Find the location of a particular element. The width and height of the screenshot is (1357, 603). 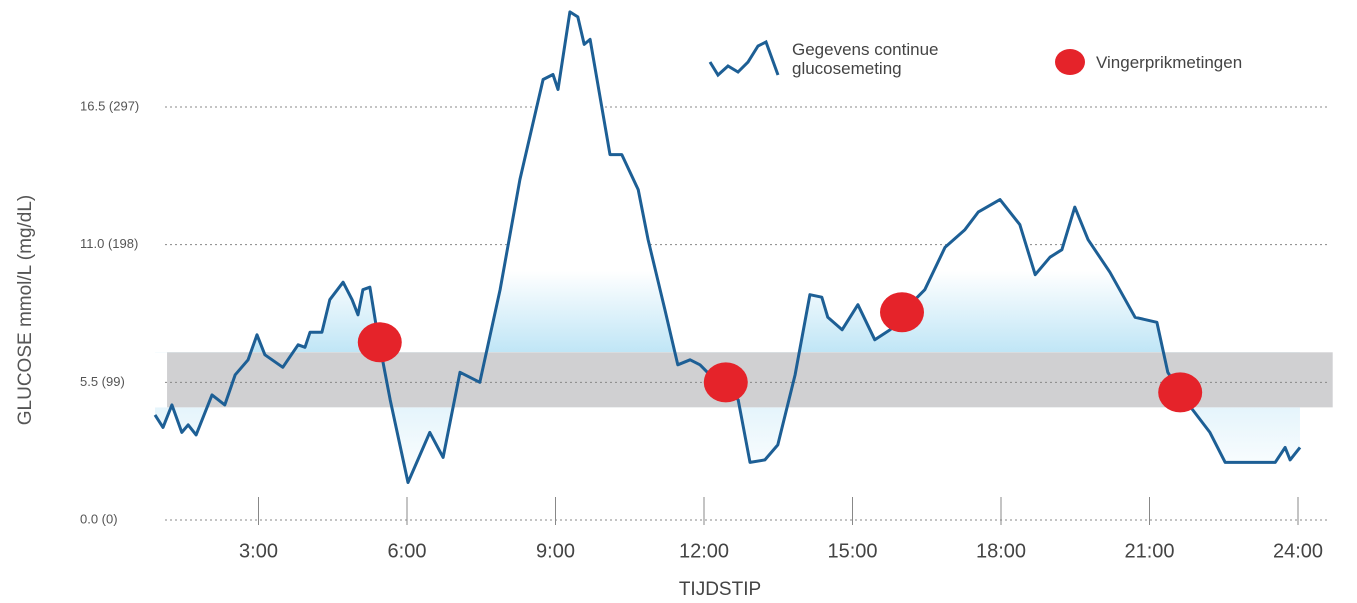

y-tick-label: 0.0 (0) is located at coordinates (99, 518).